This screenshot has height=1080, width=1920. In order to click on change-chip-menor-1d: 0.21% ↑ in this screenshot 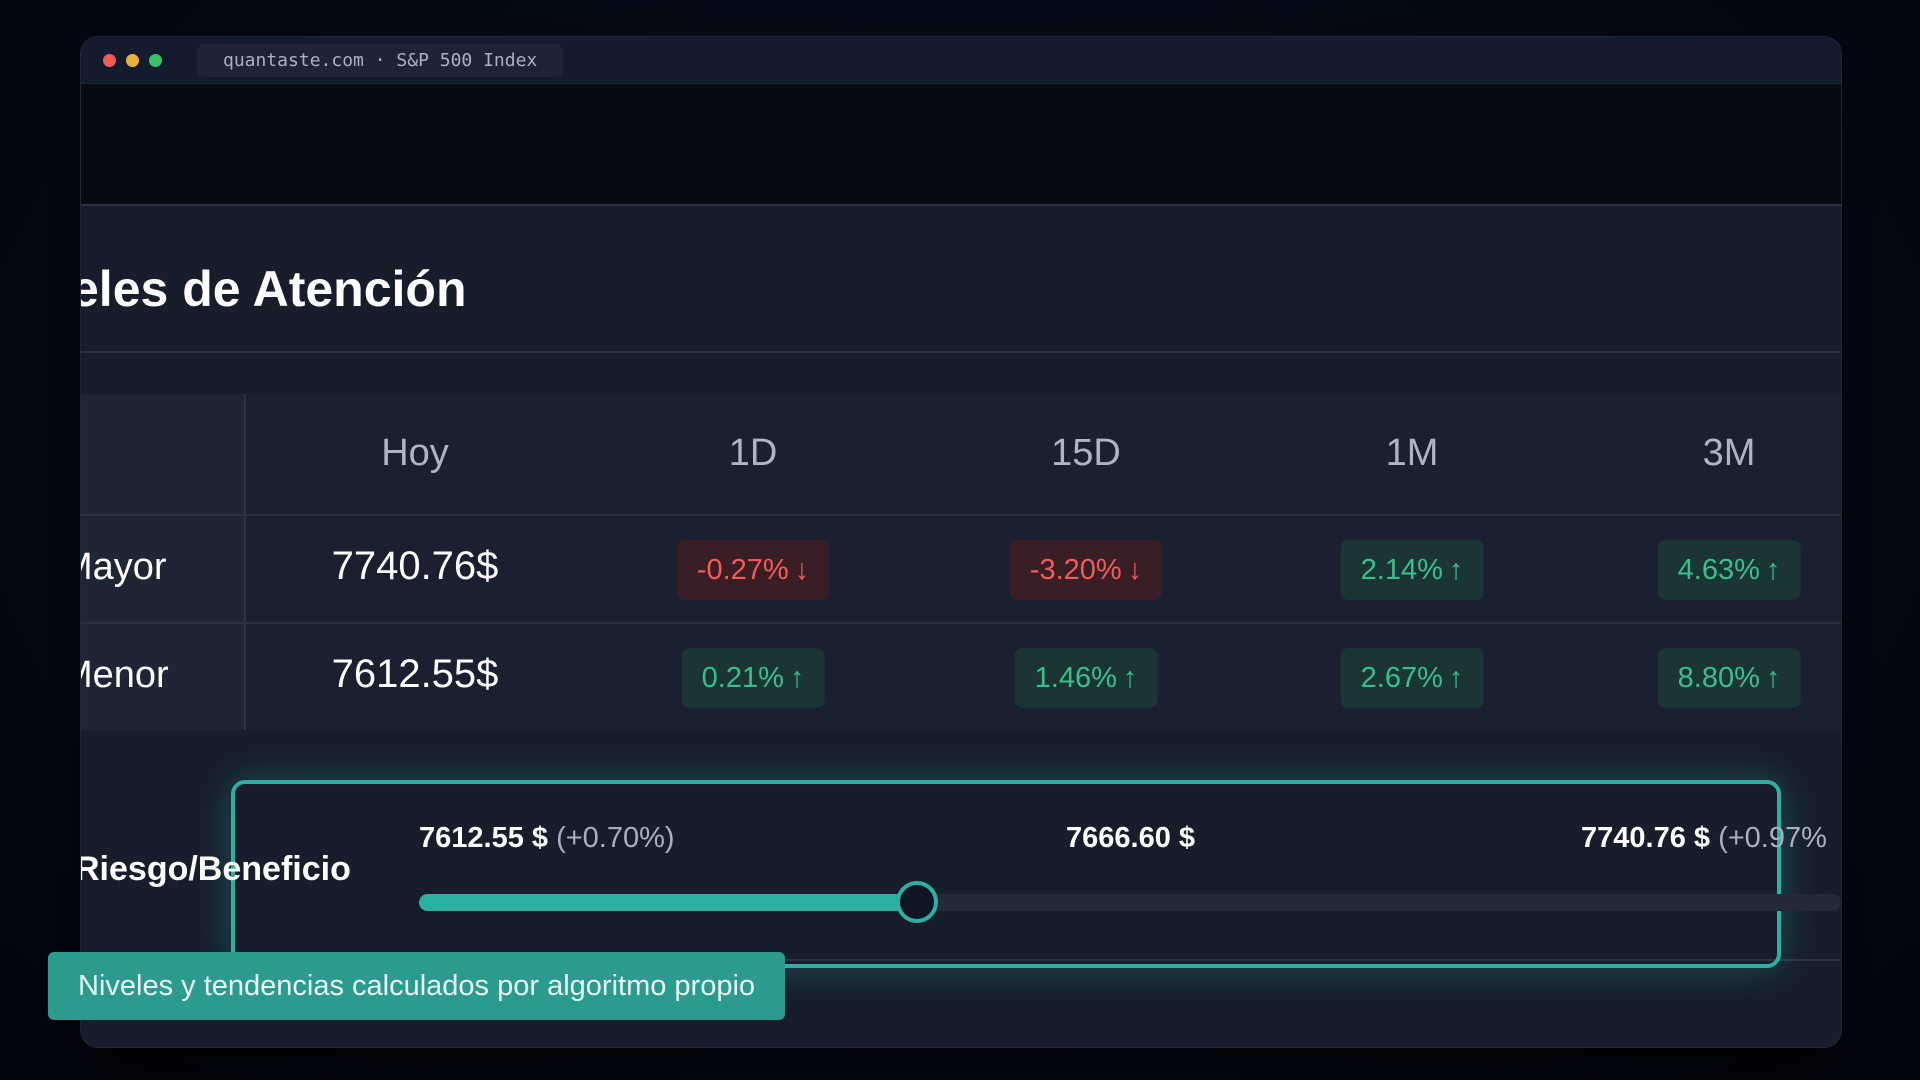, I will do `click(753, 678)`.